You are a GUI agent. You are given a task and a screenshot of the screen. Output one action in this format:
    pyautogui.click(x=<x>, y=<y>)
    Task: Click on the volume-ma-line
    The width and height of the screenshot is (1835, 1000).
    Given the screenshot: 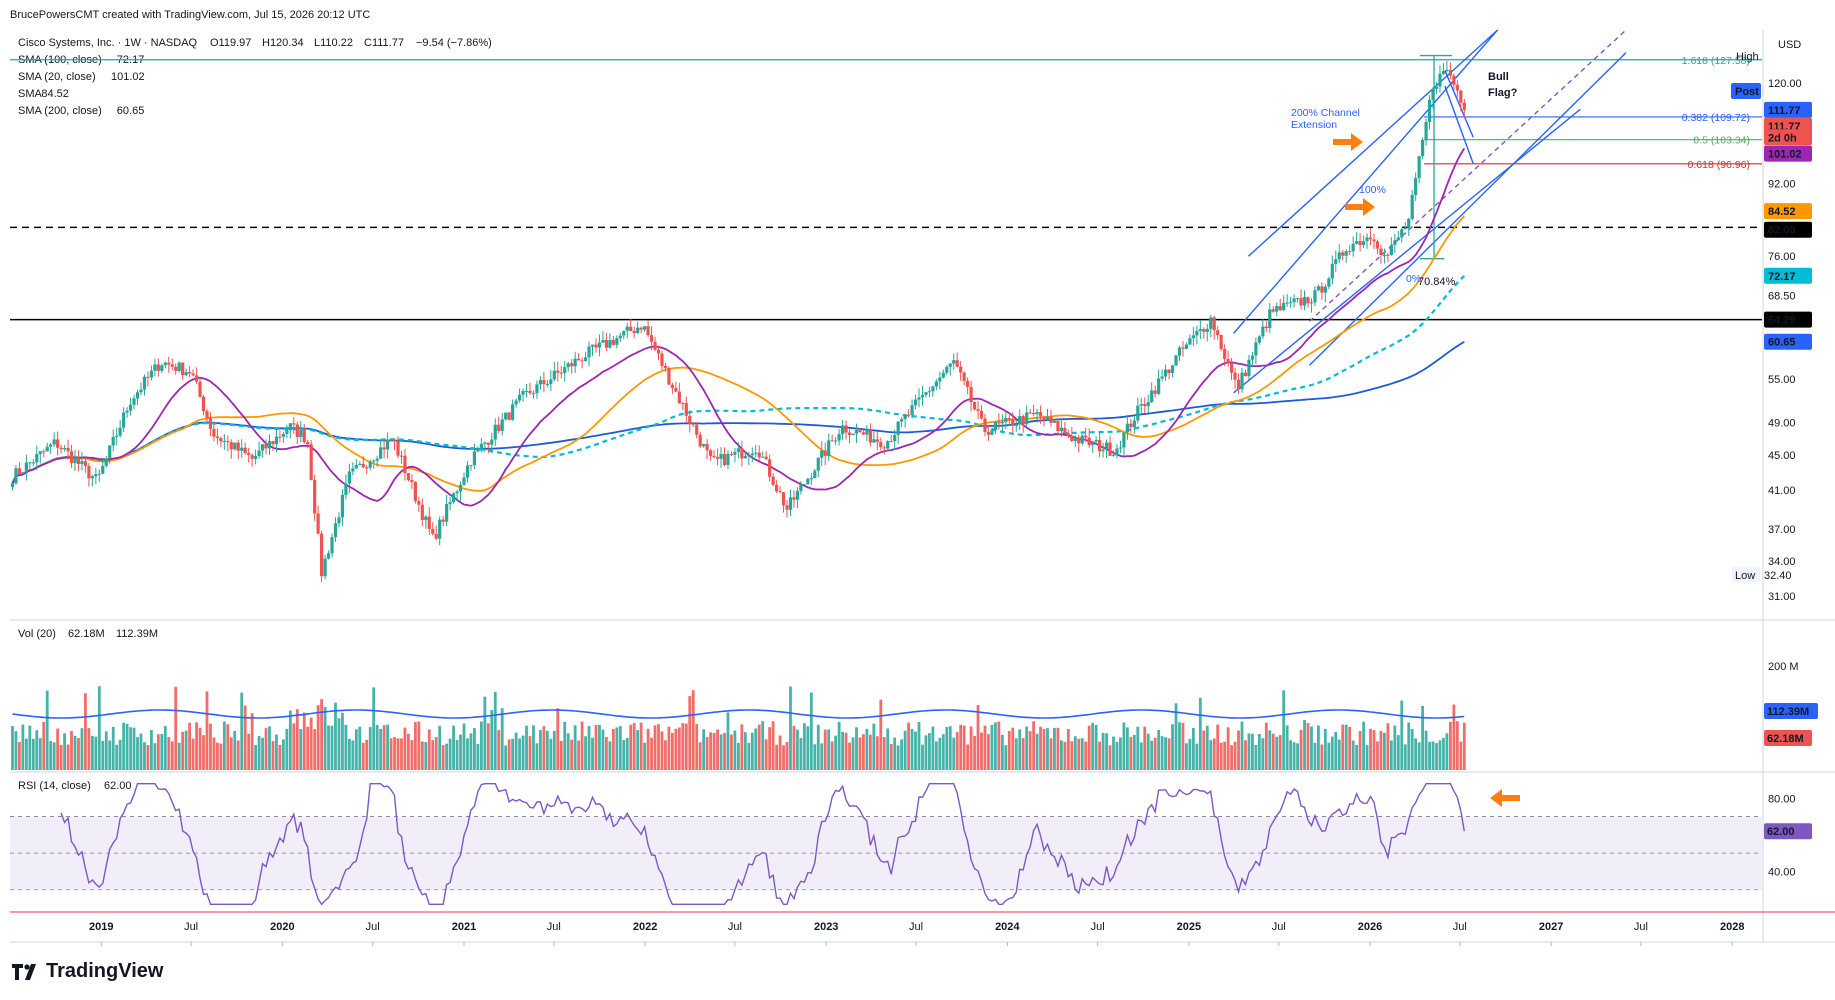 What is the action you would take?
    pyautogui.click(x=738, y=714)
    